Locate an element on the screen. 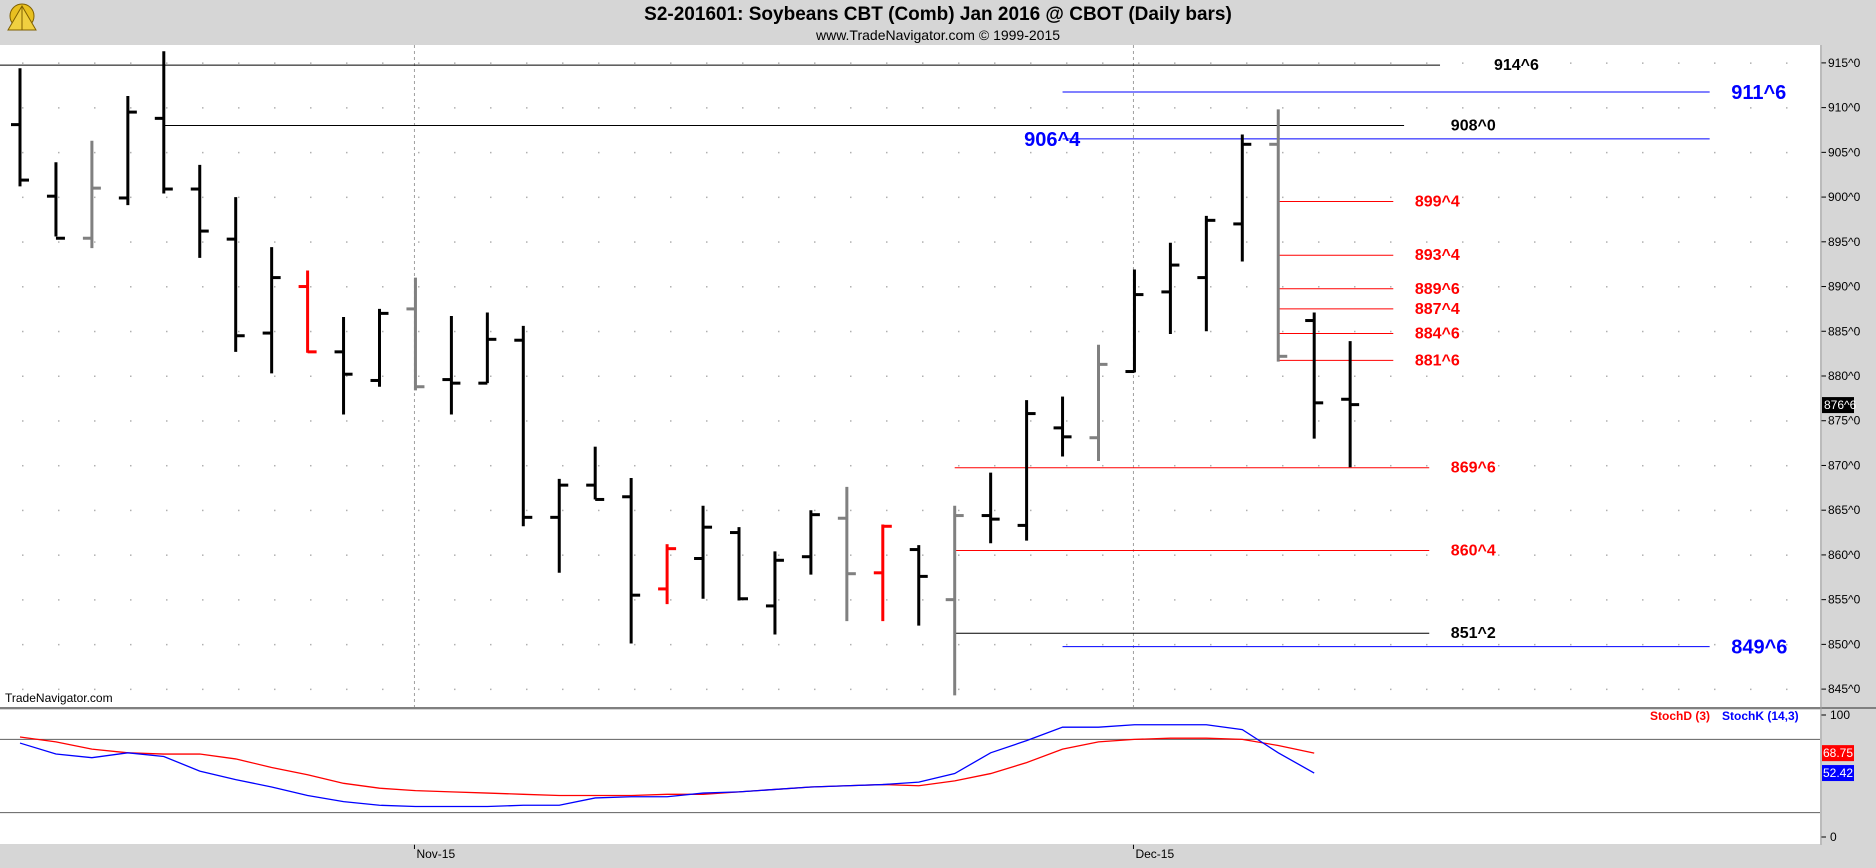  tradenavigator-logo-icon is located at coordinates (22, 17).